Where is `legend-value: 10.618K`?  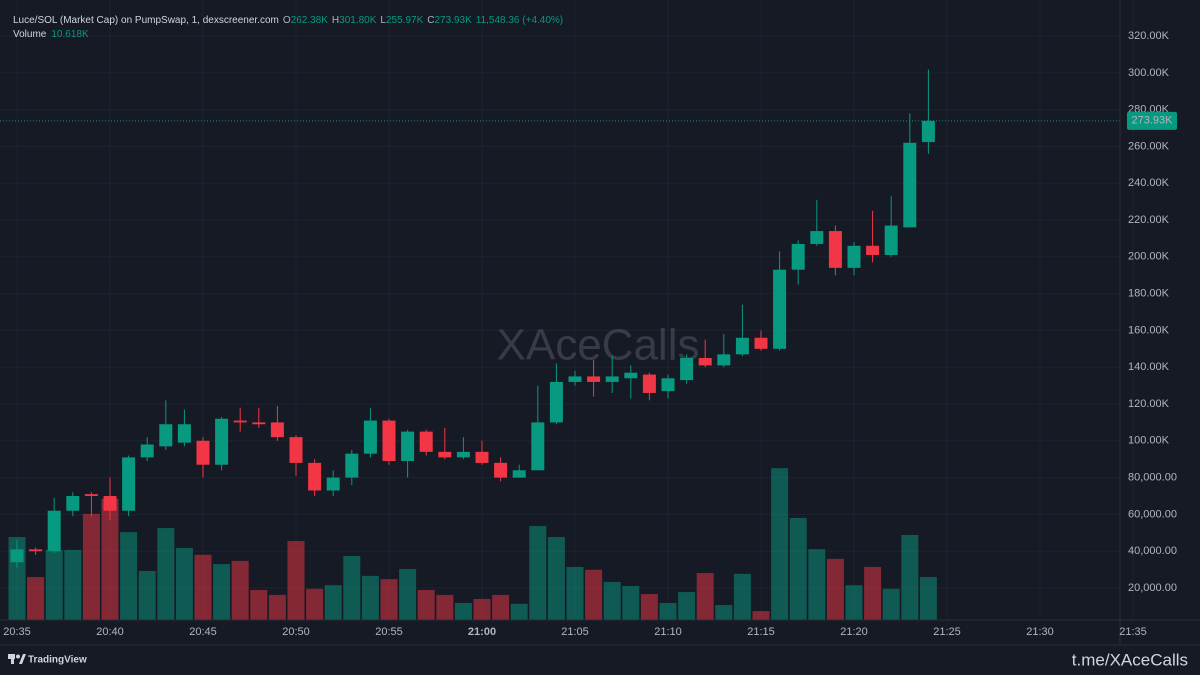
legend-value: 10.618K is located at coordinates (70, 34).